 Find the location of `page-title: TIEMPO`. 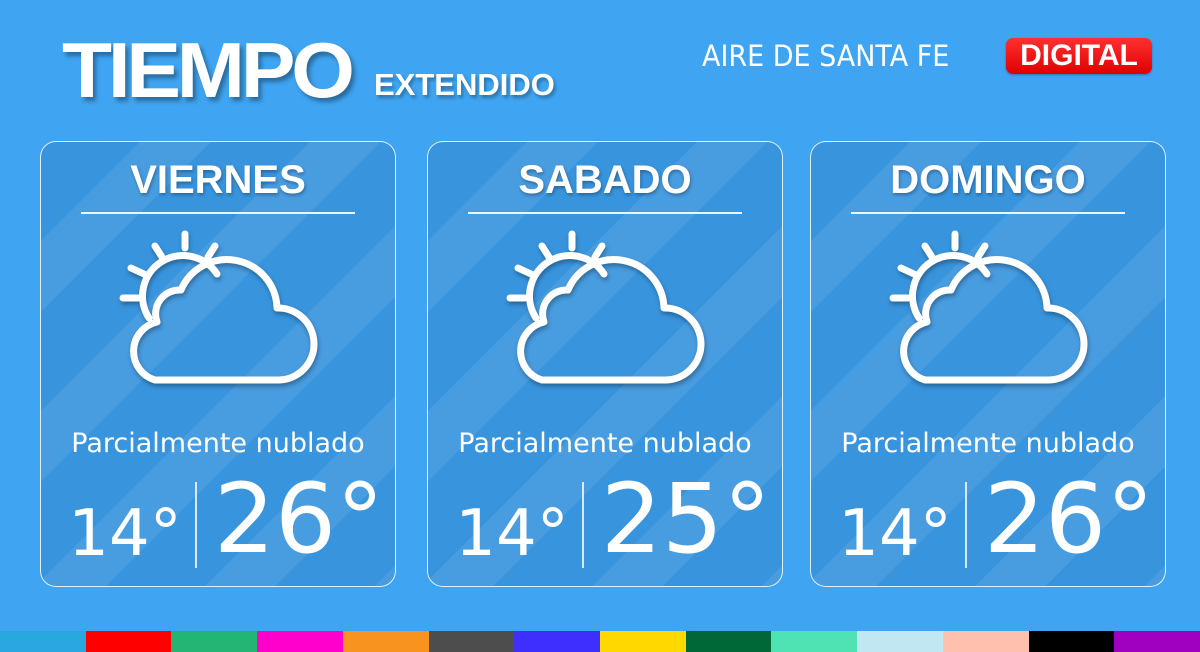

page-title: TIEMPO is located at coordinates (208, 70).